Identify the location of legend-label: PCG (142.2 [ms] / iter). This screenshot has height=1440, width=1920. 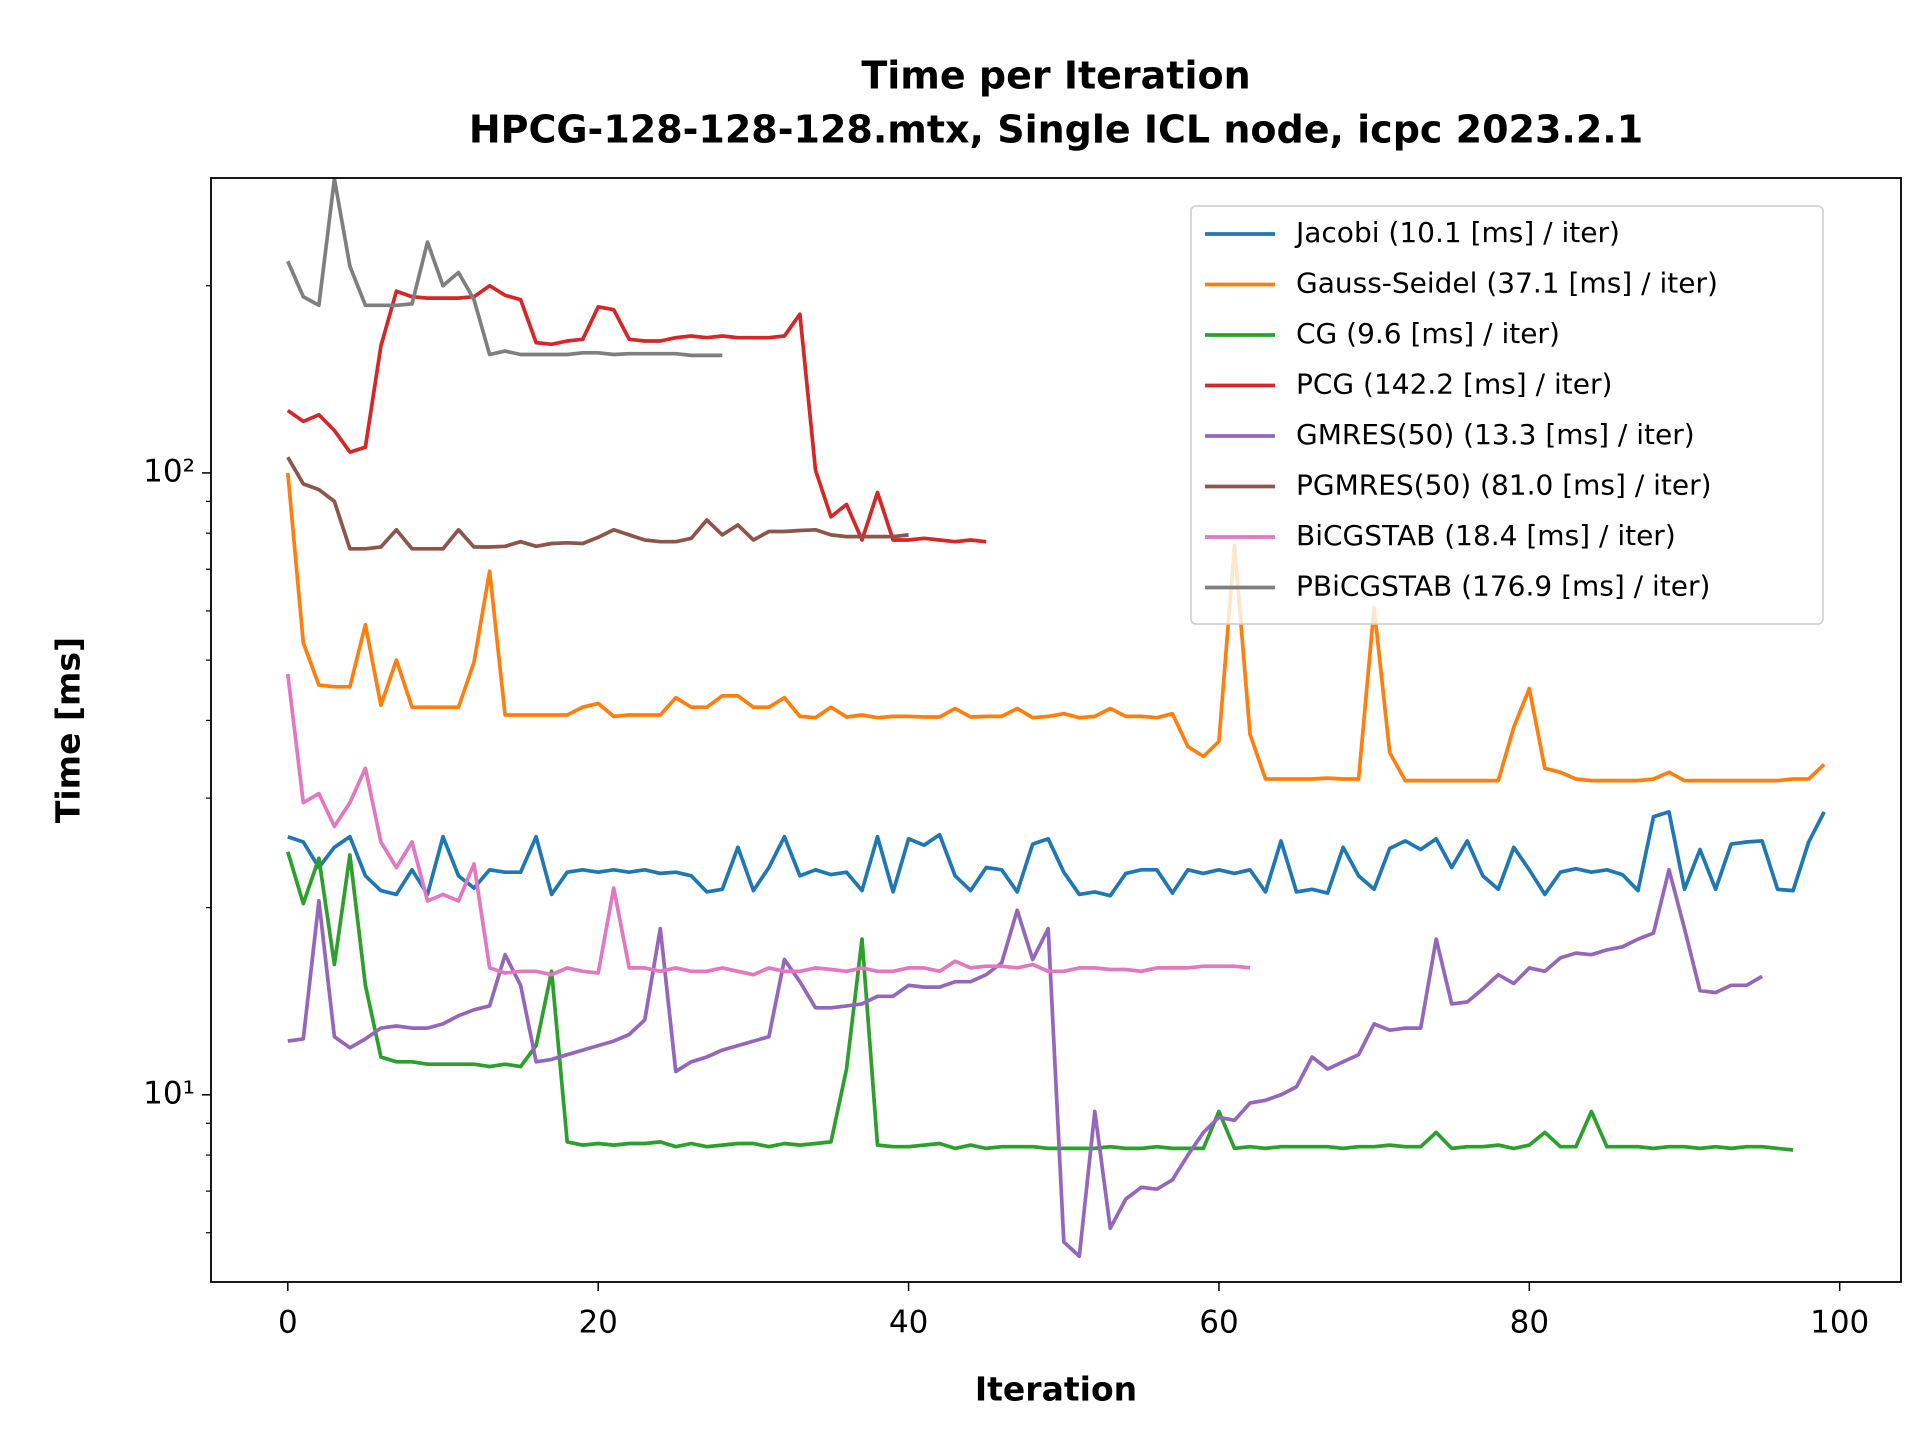
(1454, 384).